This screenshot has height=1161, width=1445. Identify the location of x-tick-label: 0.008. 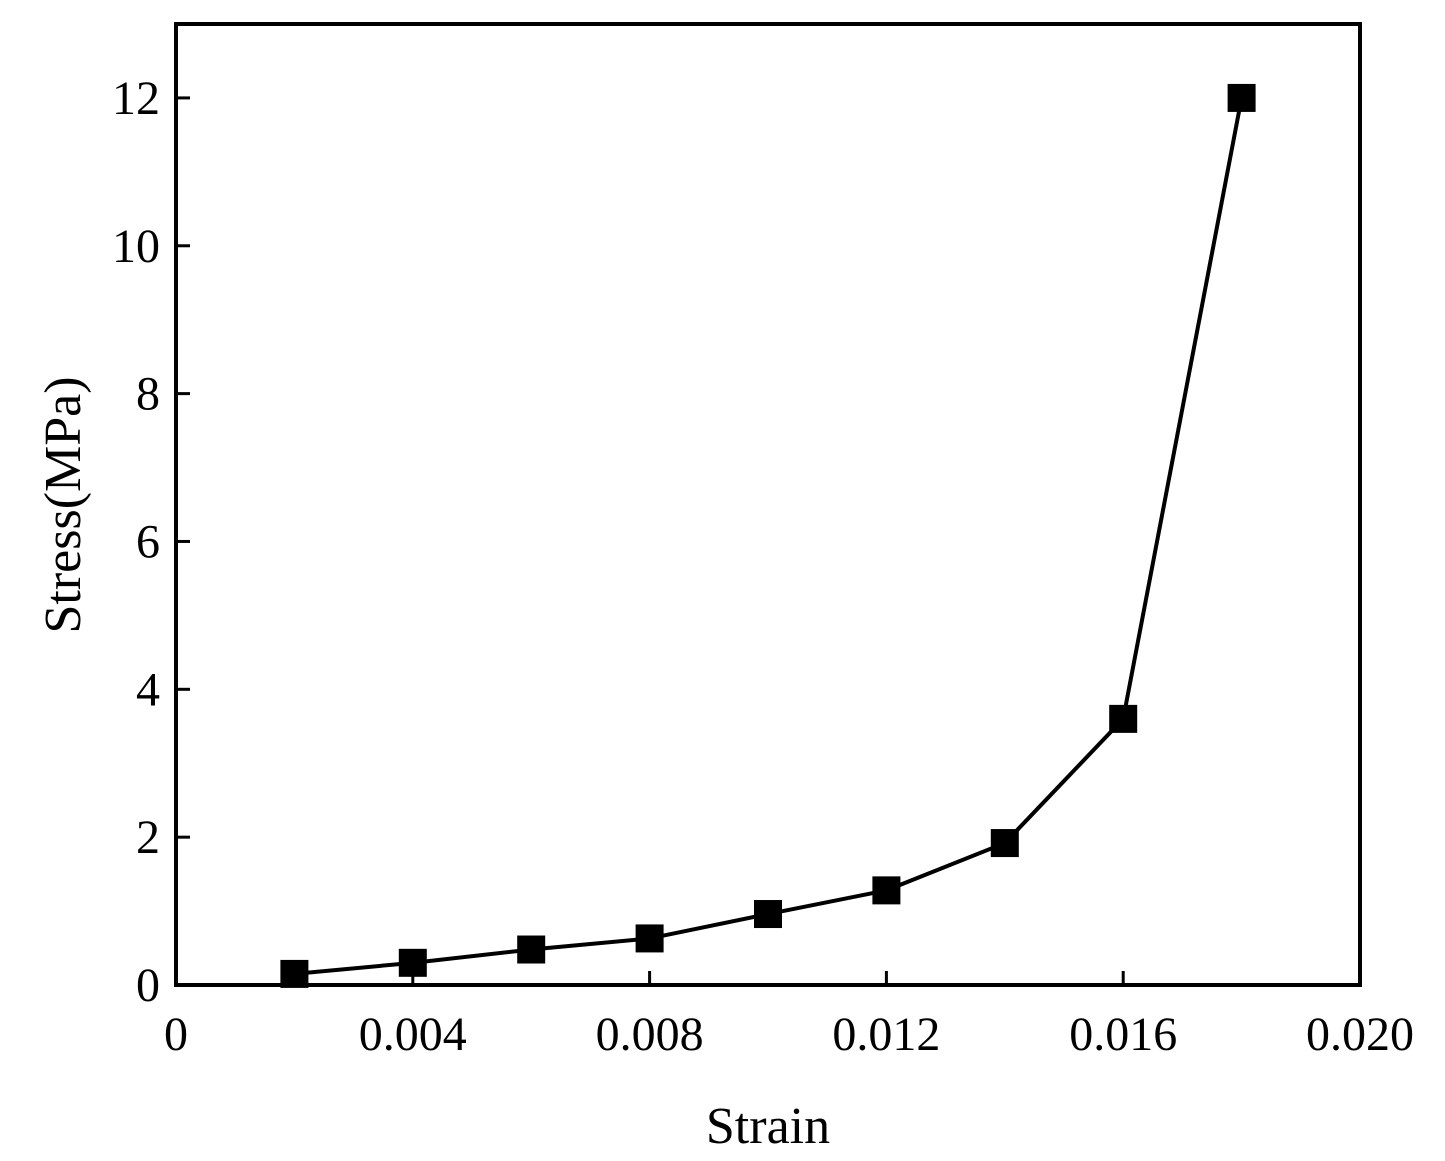
(650, 1034).